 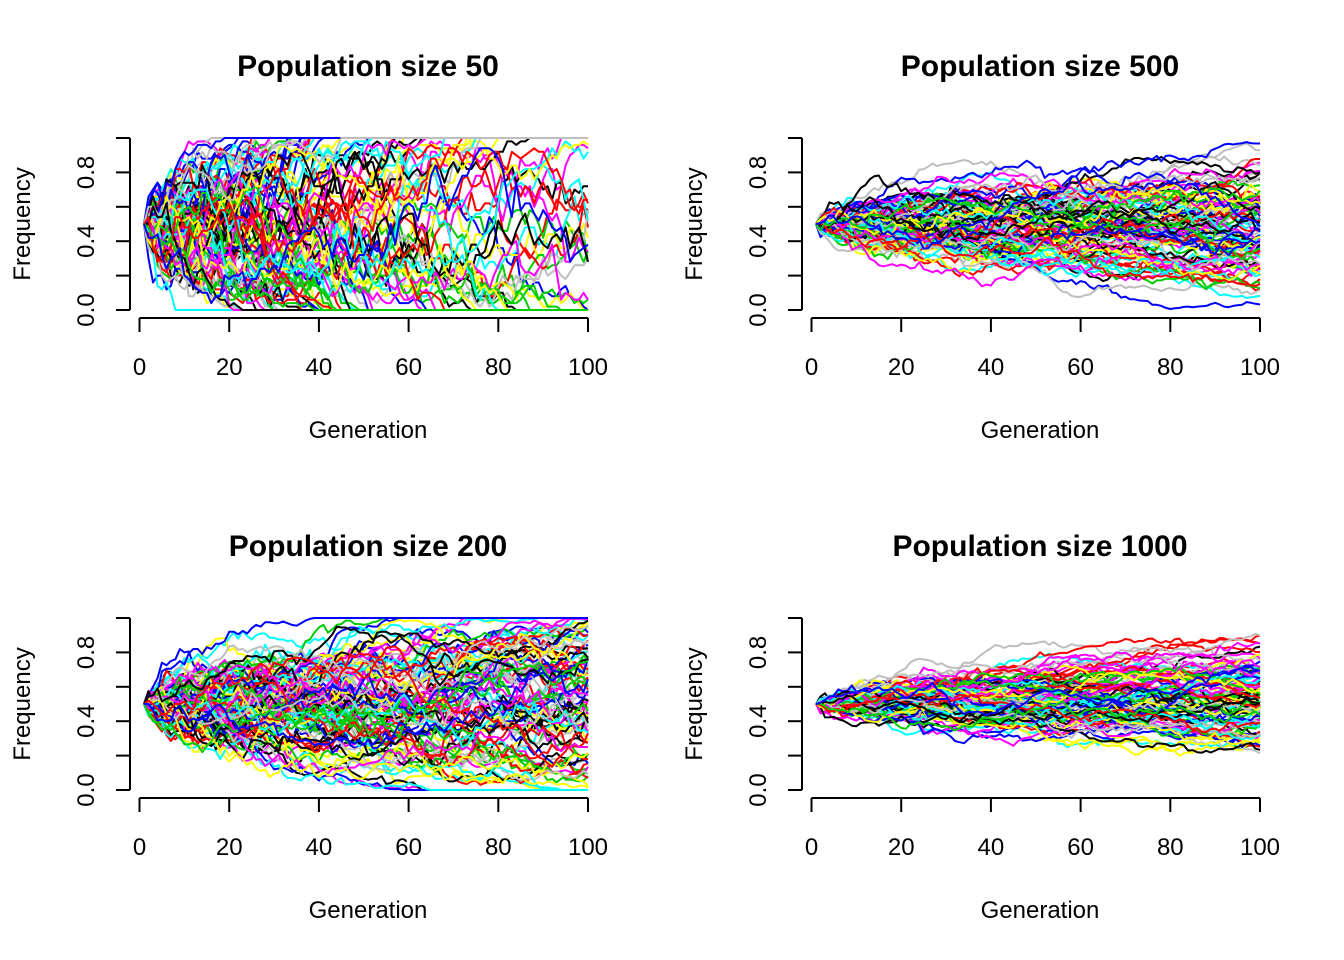 I want to click on chart-title: Population size 1000, so click(x=1039, y=546).